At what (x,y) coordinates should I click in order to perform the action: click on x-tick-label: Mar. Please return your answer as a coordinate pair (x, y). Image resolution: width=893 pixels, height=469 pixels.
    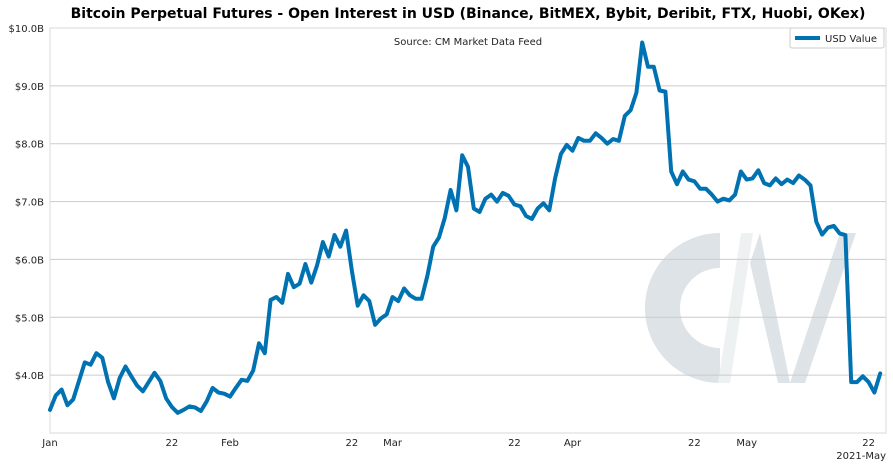
    Looking at the image, I should click on (393, 443).